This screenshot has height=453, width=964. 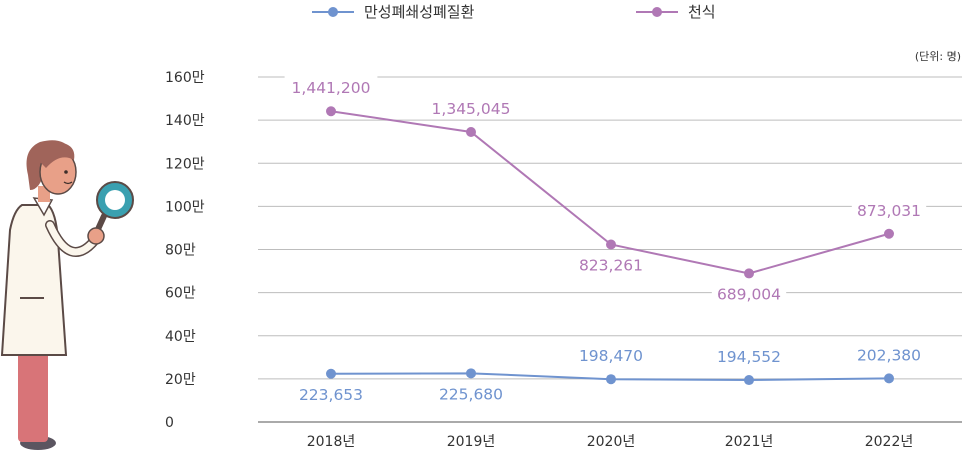 What do you see at coordinates (185, 121) in the screenshot?
I see `y-tick-label: 140만` at bounding box center [185, 121].